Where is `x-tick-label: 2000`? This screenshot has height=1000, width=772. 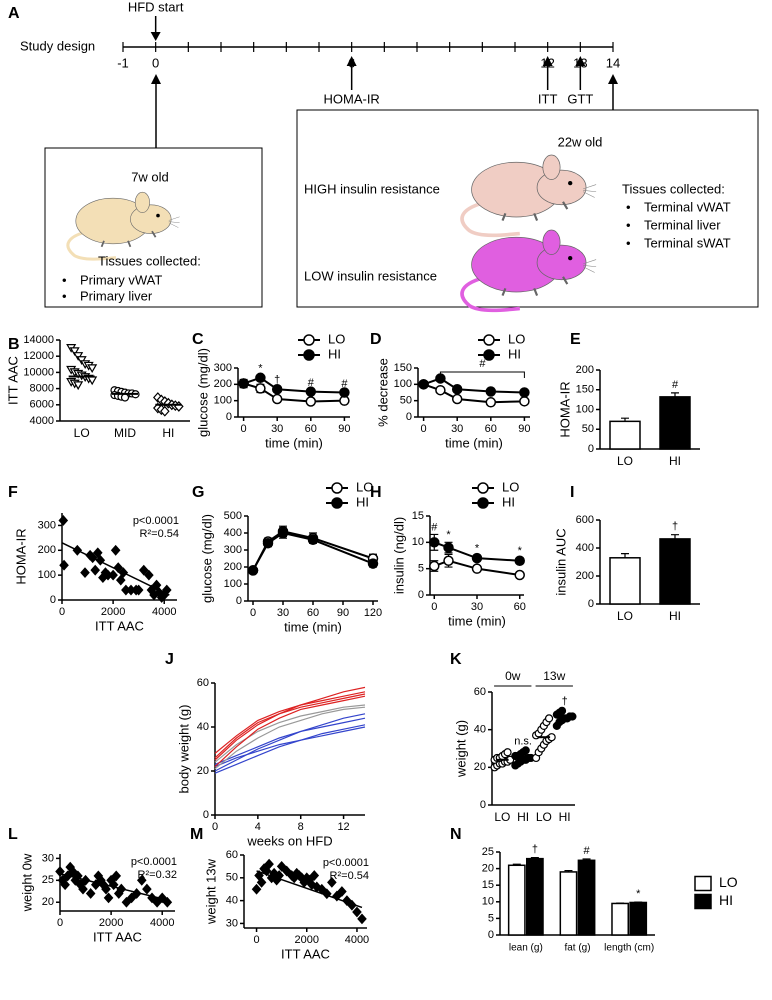 x-tick-label: 2000 is located at coordinates (307, 940).